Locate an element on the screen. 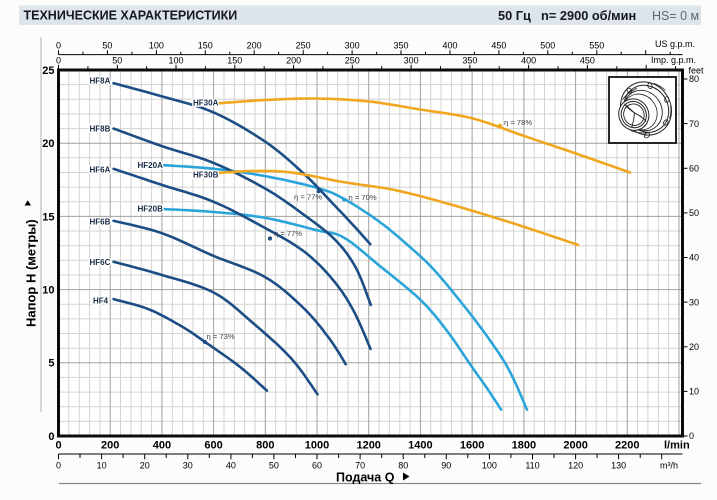  svg-text: HF6C is located at coordinates (100, 262).